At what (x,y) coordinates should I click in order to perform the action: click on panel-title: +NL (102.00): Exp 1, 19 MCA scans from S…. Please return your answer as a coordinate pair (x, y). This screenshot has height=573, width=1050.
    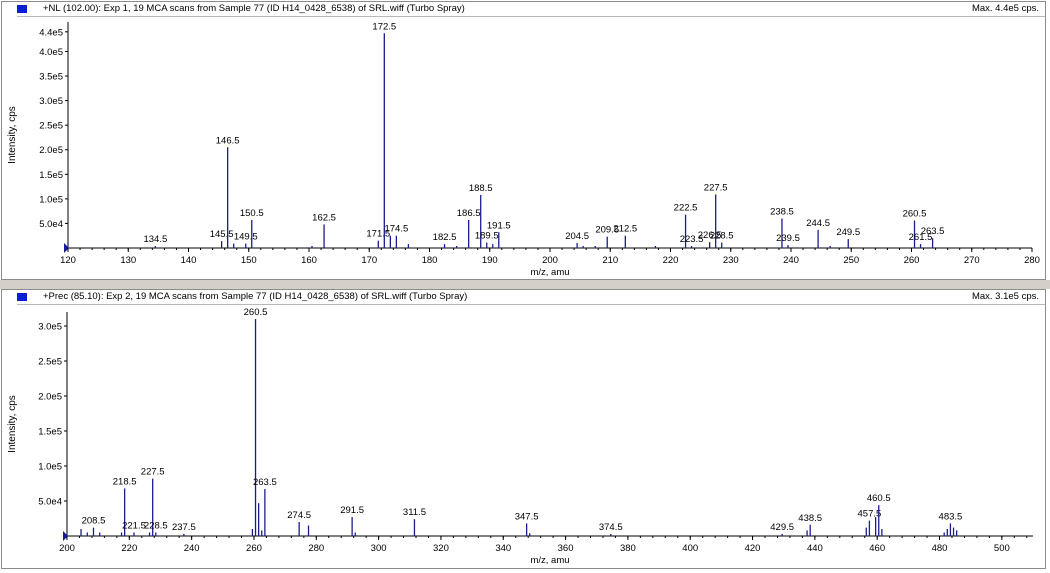
    Looking at the image, I should click on (254, 8).